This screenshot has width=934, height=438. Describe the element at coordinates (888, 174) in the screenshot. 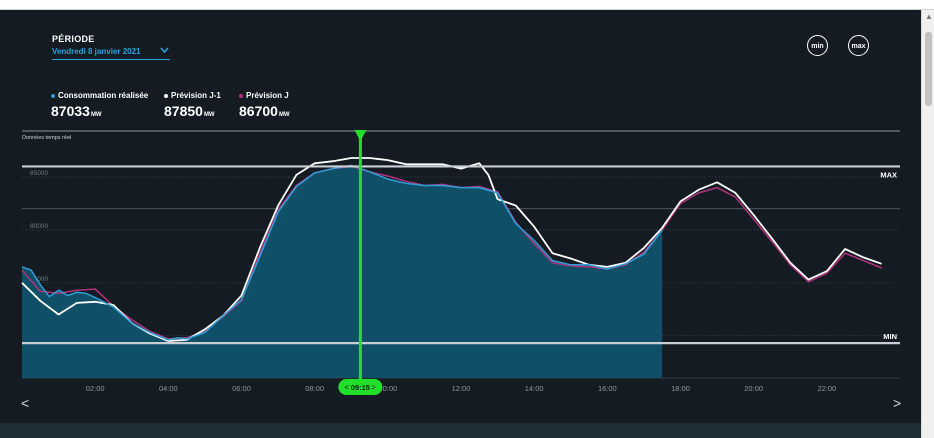

I see `max-threshold-label: MAX` at that location.